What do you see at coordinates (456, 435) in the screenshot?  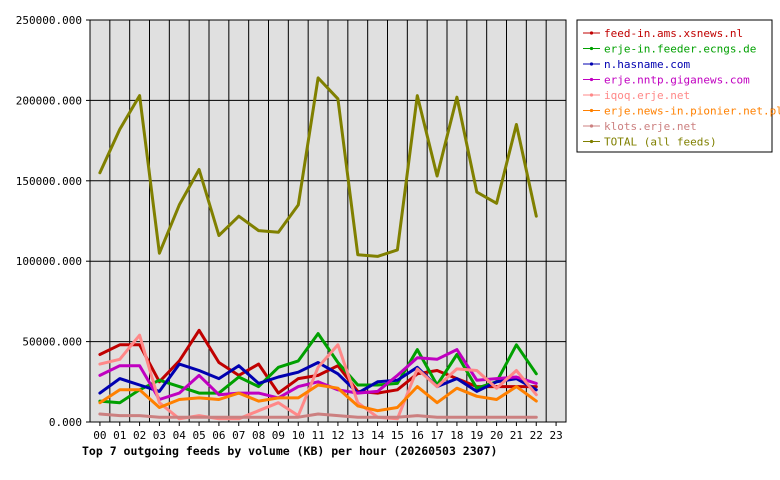 I see `x-tick-label: 18` at bounding box center [456, 435].